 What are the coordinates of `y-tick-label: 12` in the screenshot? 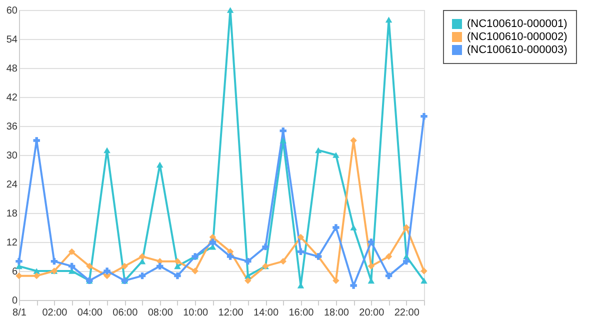 It's located at (12, 243).